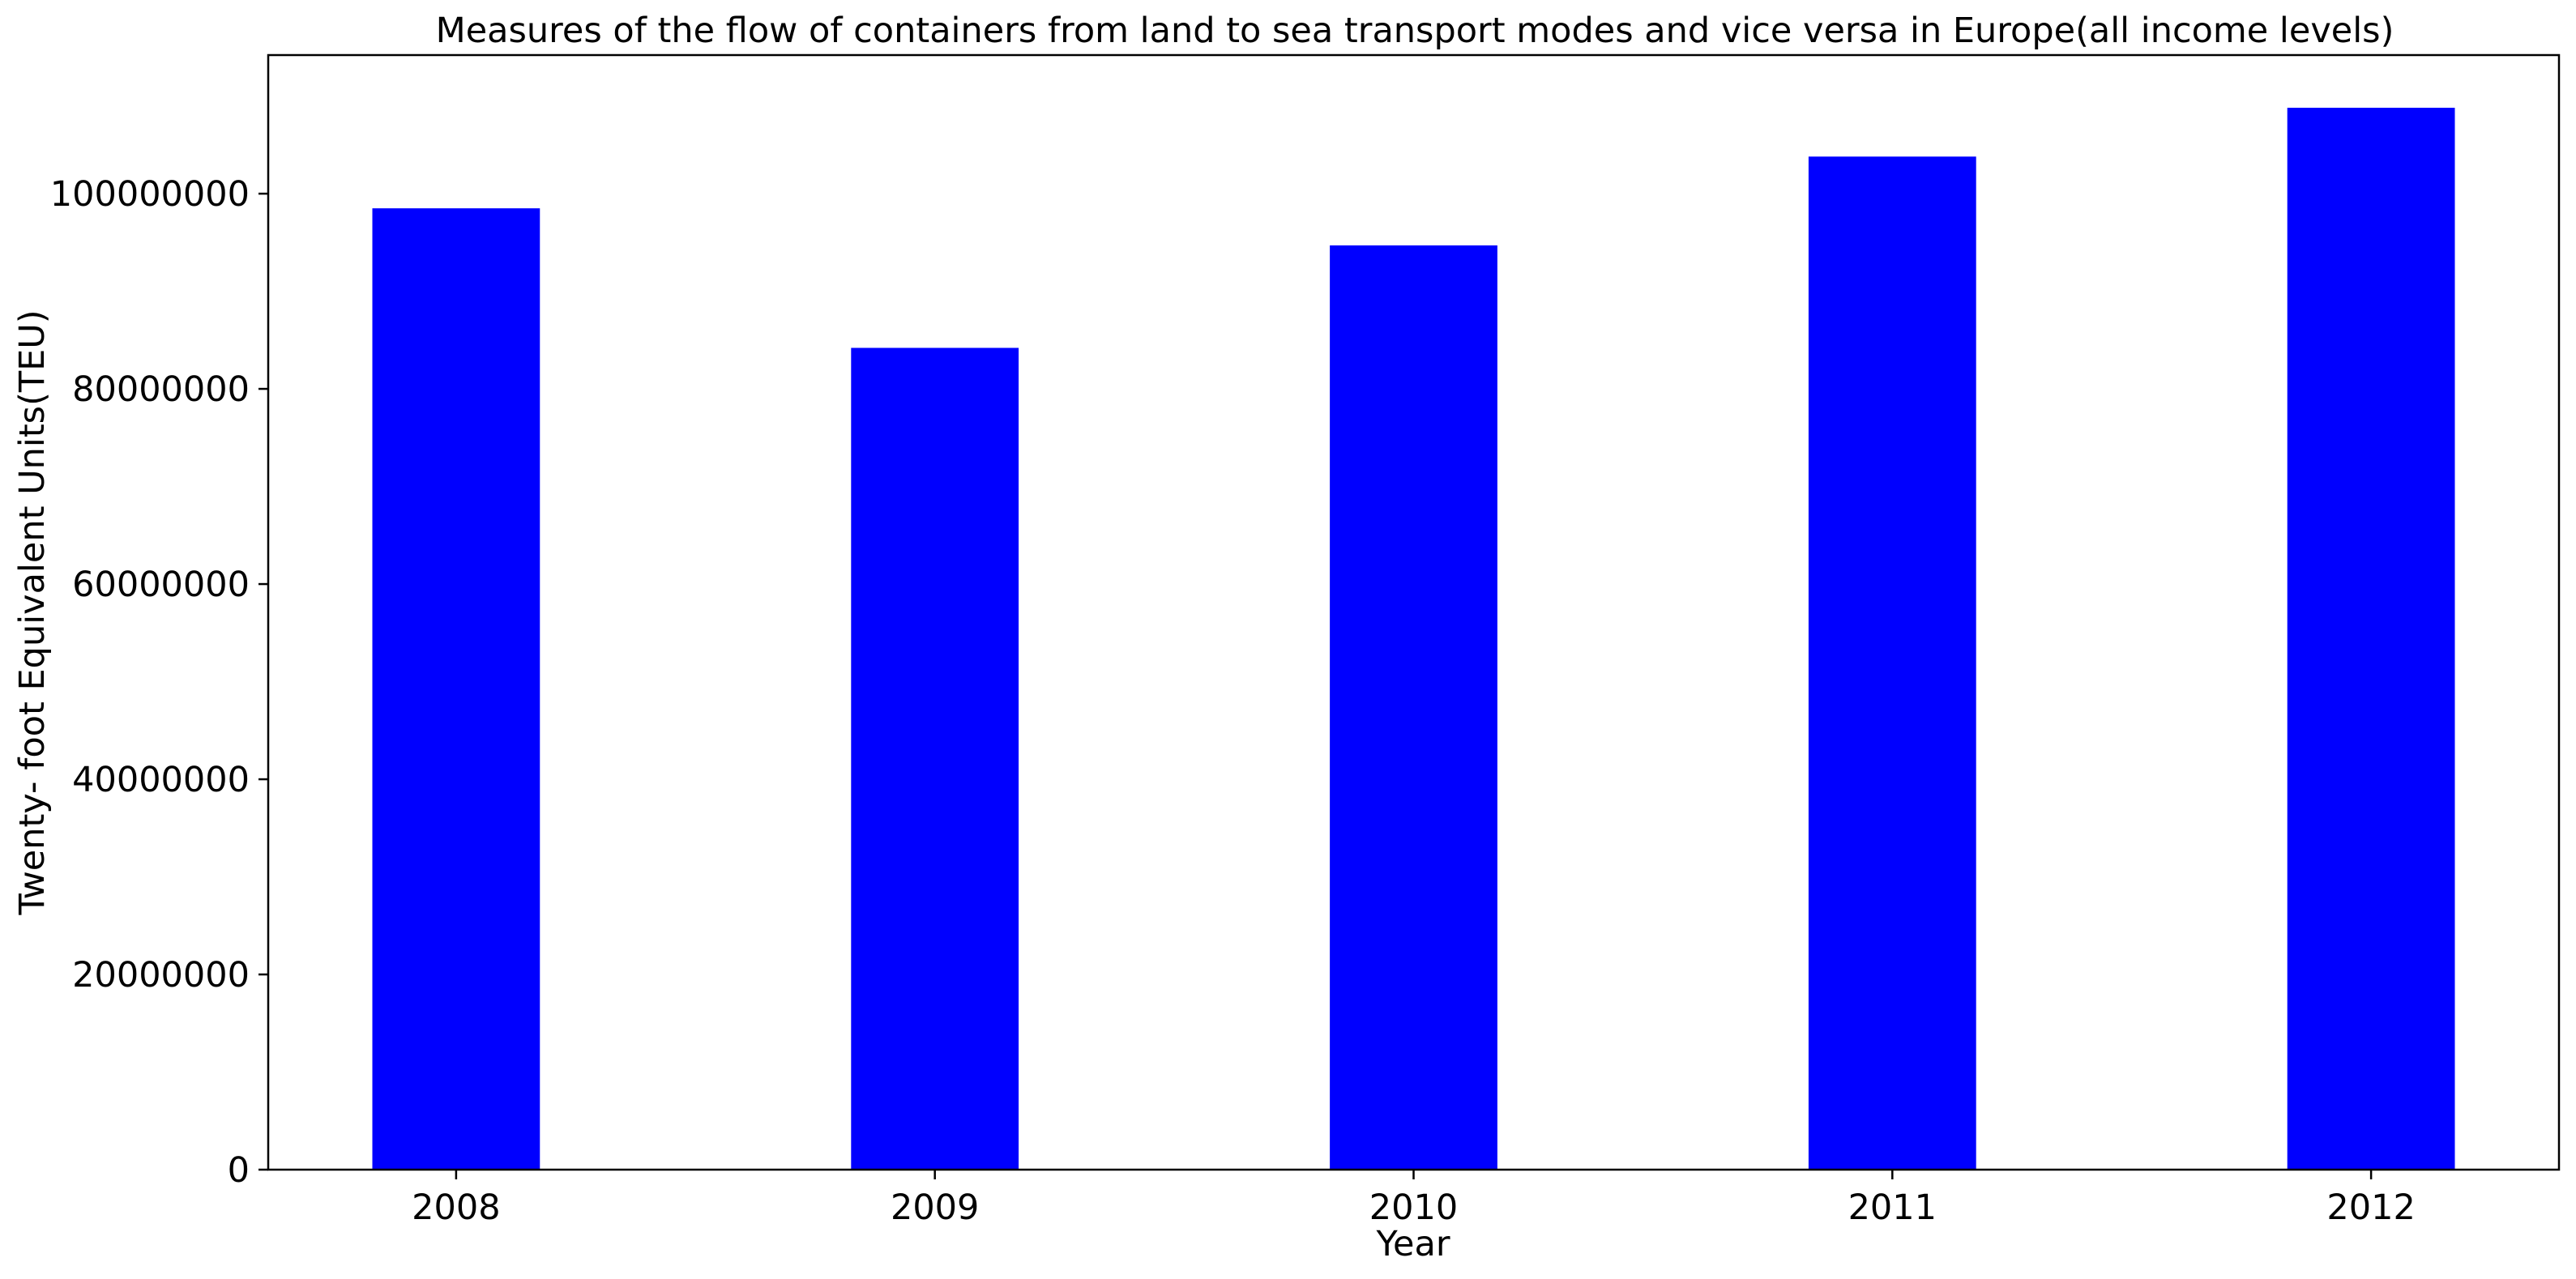  I want to click on y-tick-label: 80000000, so click(161, 389).